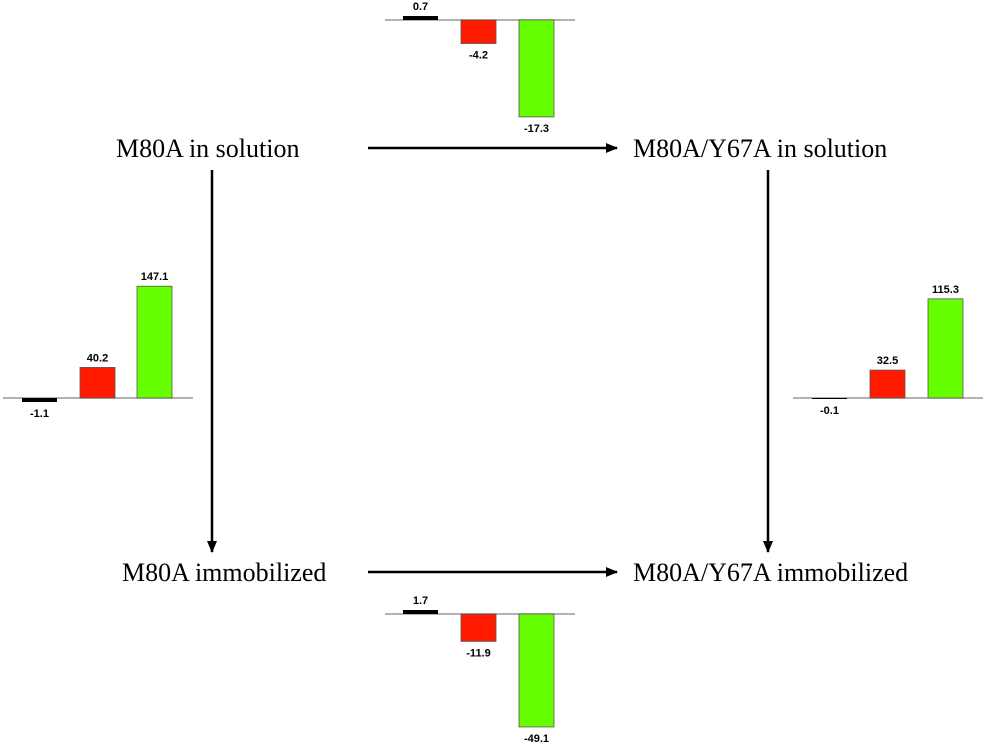 Image resolution: width=985 pixels, height=745 pixels. Describe the element at coordinates (945, 290) in the screenshot. I see `chart-right-label-3: 115.3` at that location.